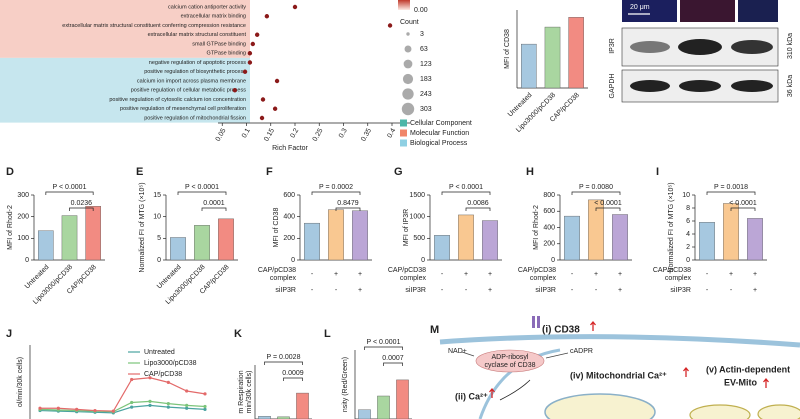  I want to click on p-value: P = 0.0028, so click(284, 357).